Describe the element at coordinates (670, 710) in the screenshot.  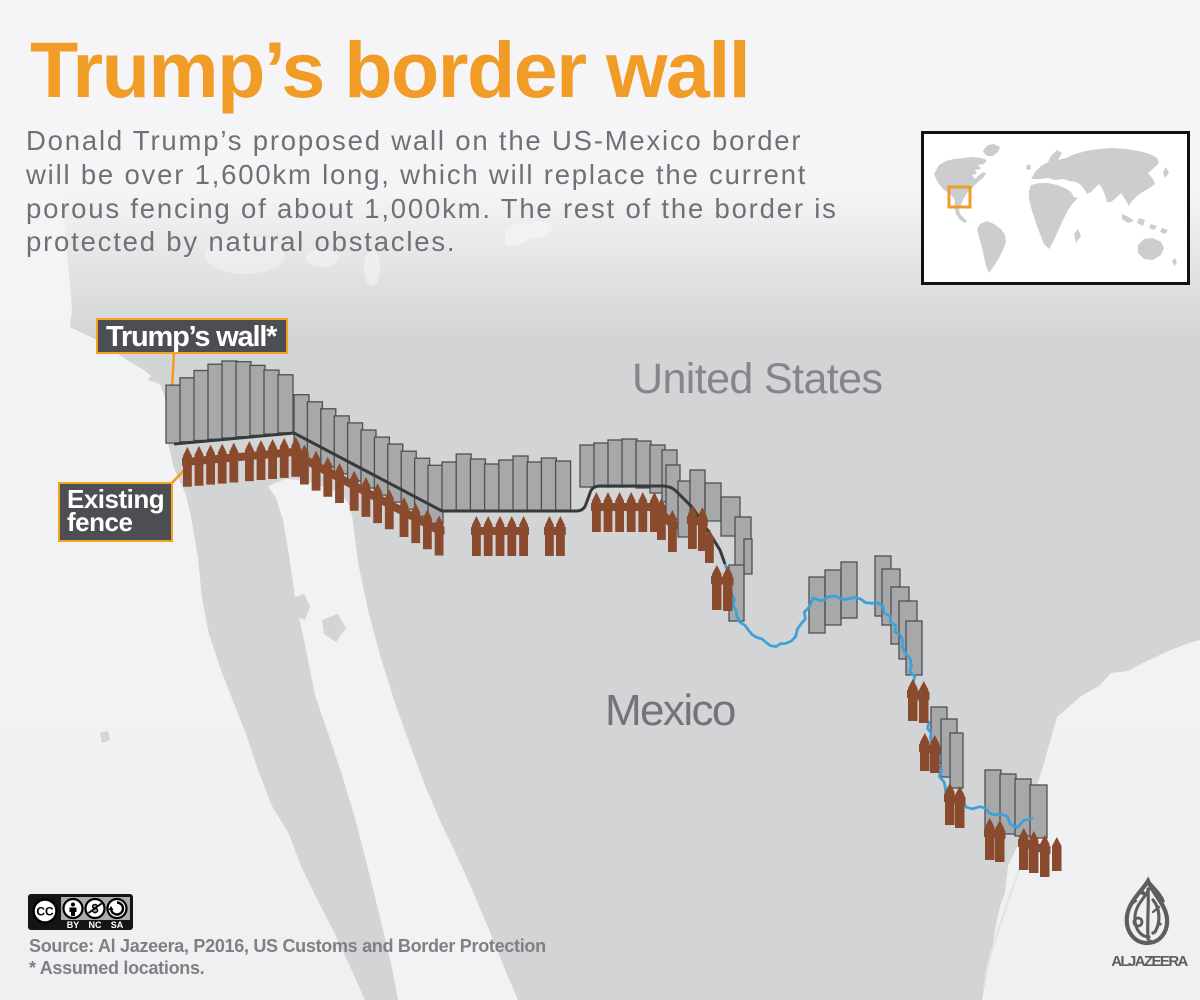
I see `svg-text: Mexico` at that location.